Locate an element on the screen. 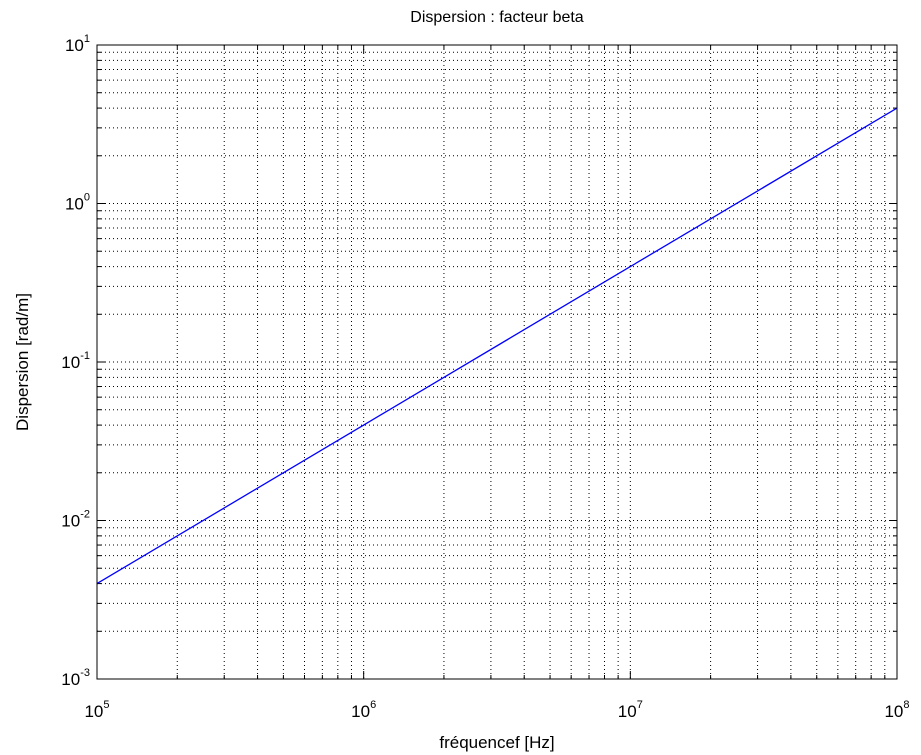 Image resolution: width=921 pixels, height=755 pixels. y-tick-label: 10⁻³ is located at coordinates (75, 678).